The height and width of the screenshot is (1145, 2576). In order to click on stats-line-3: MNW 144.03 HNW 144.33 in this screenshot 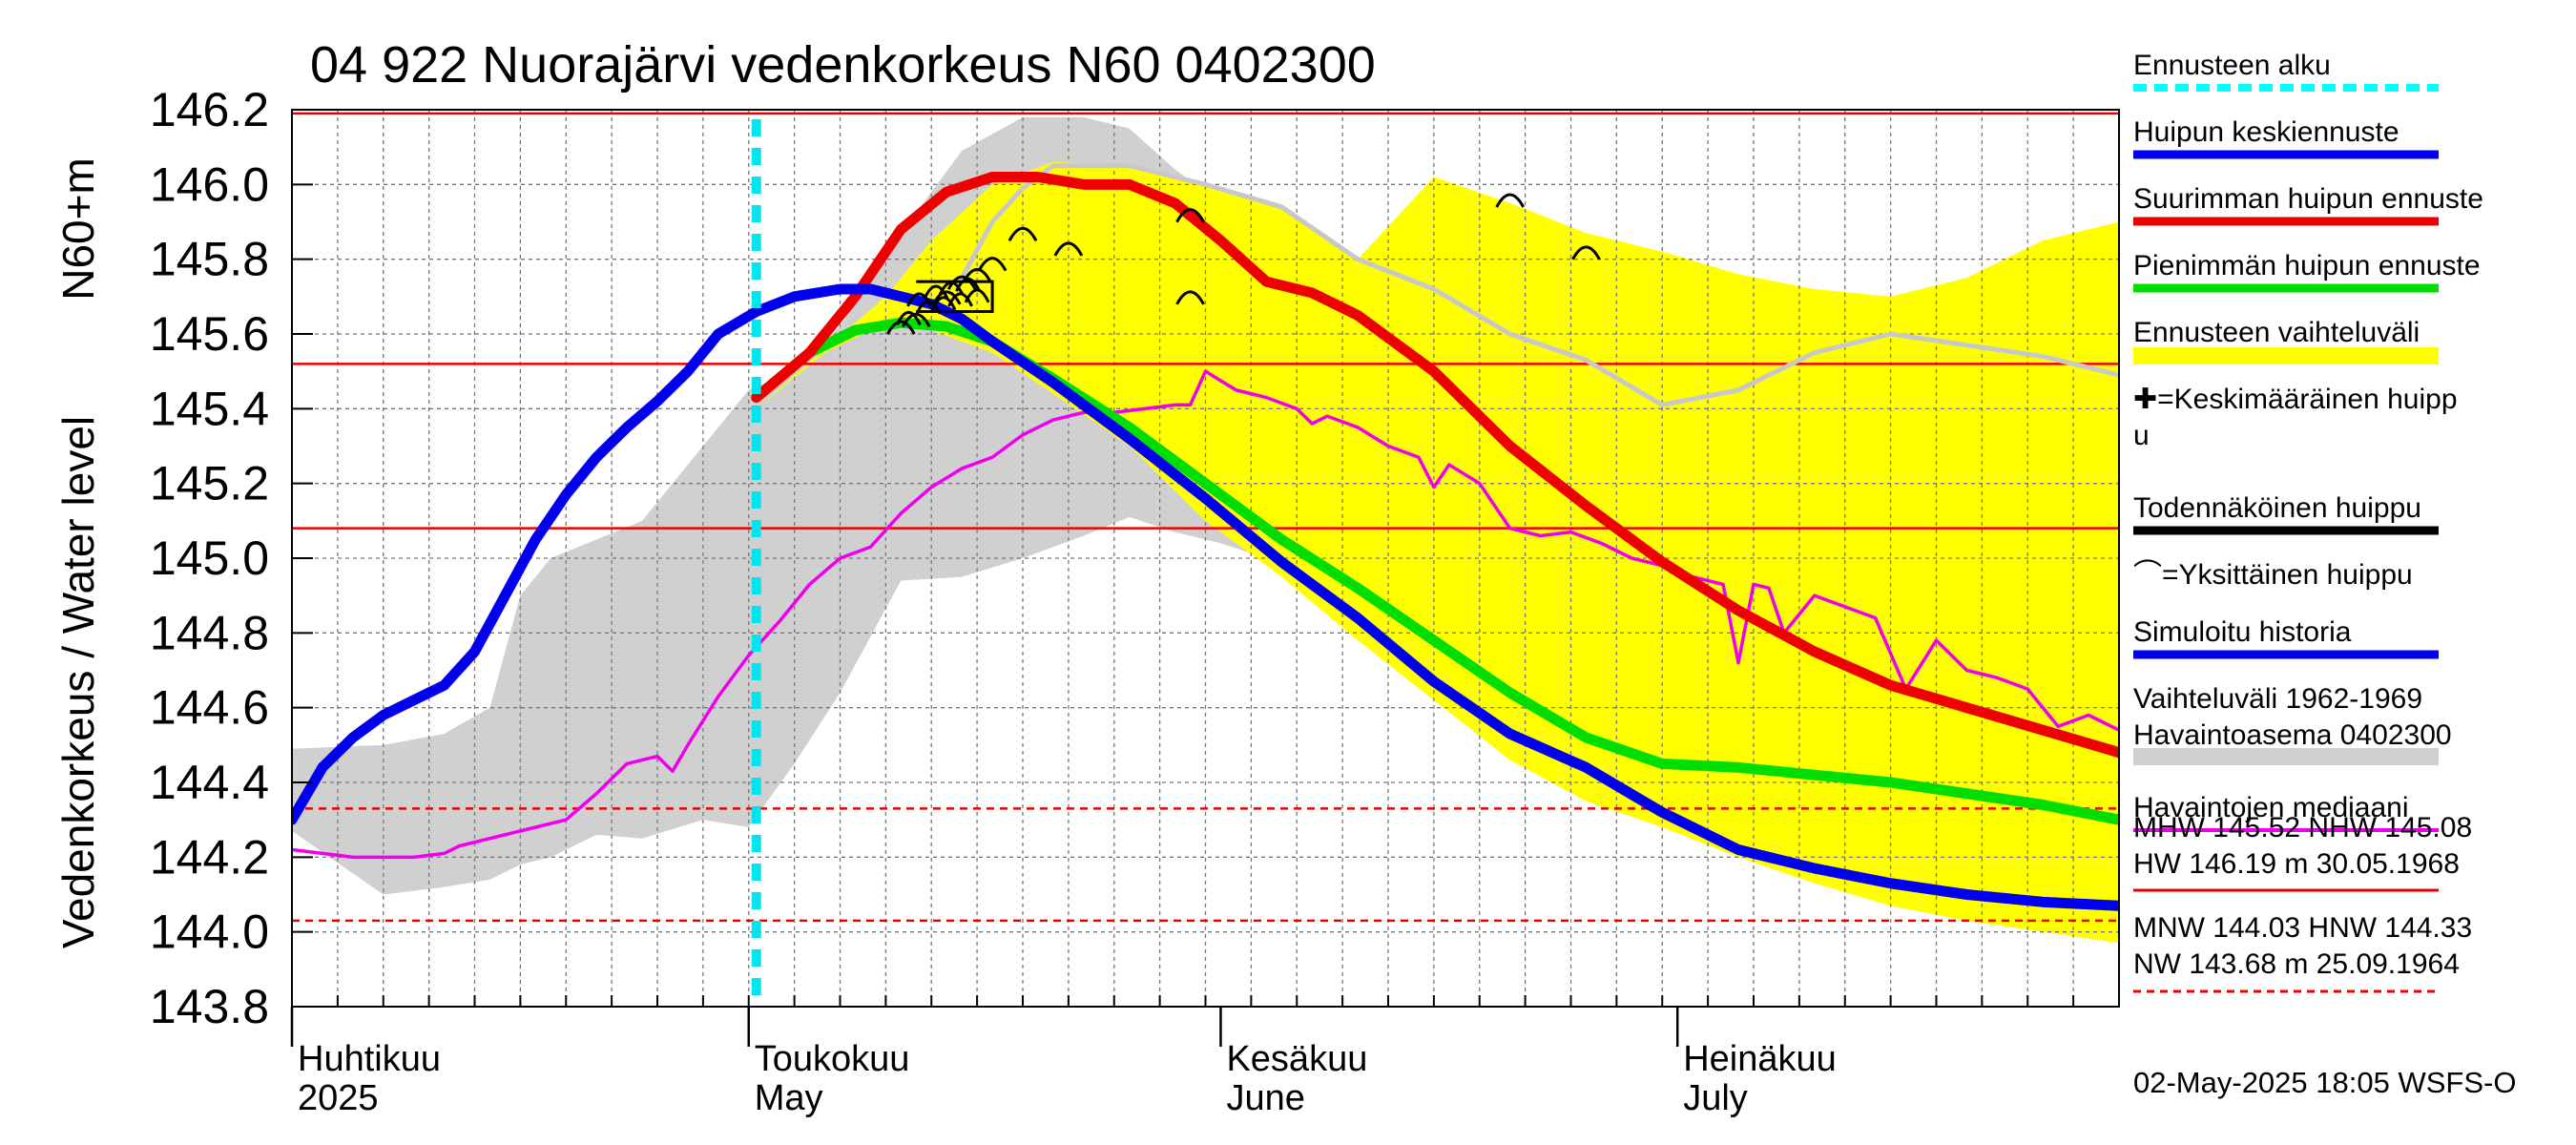, I will do `click(2302, 928)`.